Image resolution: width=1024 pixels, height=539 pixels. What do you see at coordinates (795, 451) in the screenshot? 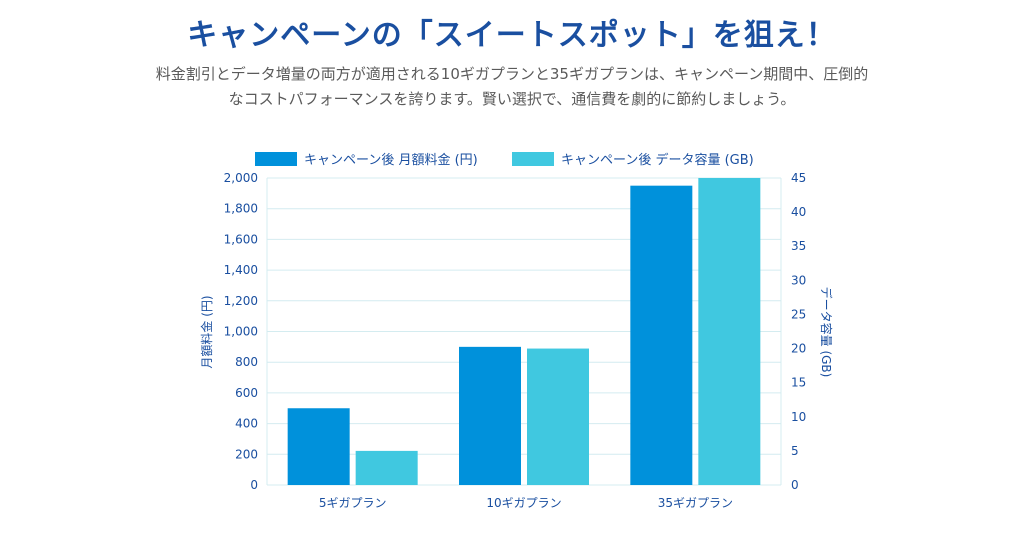
I see `y2-tick-label: 5` at bounding box center [795, 451].